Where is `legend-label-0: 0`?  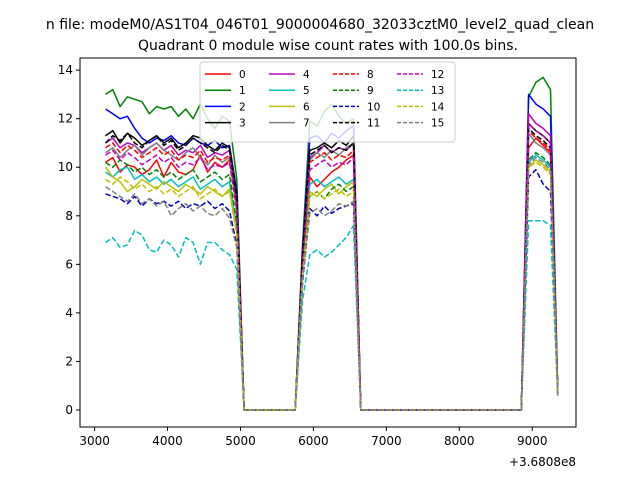
legend-label-0: 0 is located at coordinates (242, 75).